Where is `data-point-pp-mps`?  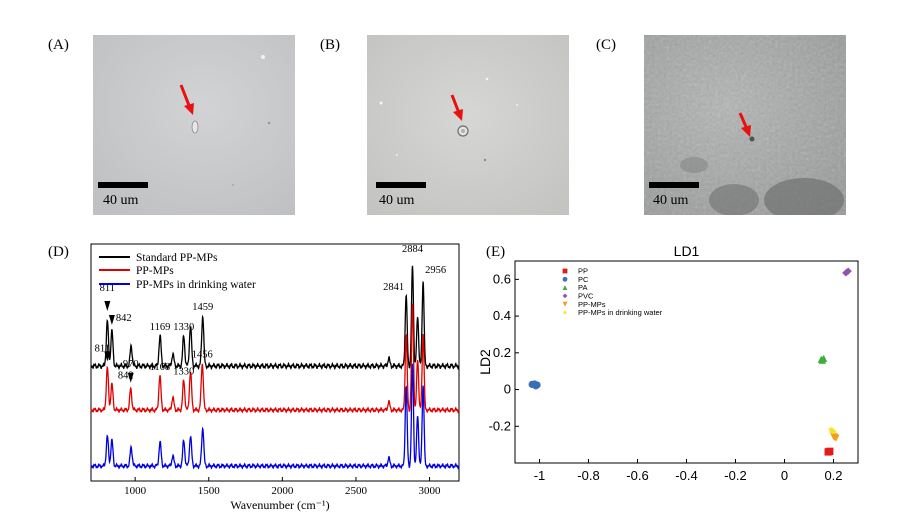 data-point-pp-mps is located at coordinates (833, 436).